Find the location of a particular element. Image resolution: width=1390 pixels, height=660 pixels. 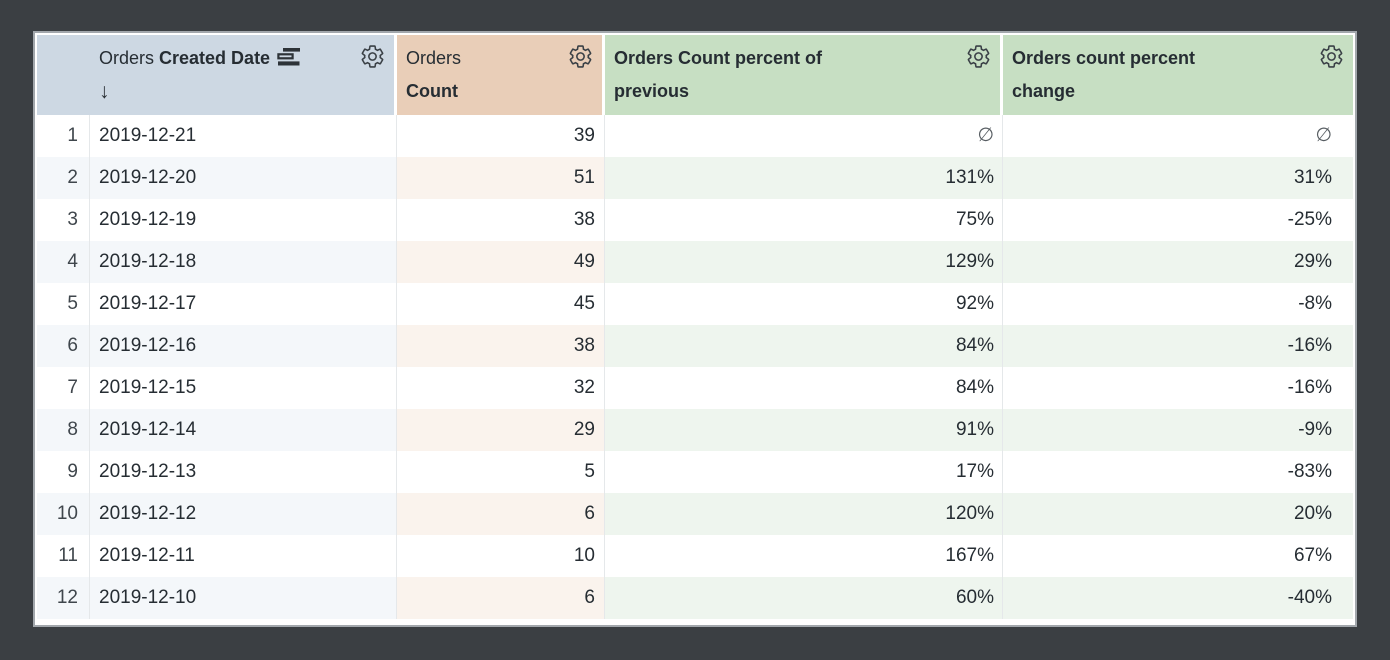

cell-created-date: 2019-12-17 is located at coordinates (243, 304).